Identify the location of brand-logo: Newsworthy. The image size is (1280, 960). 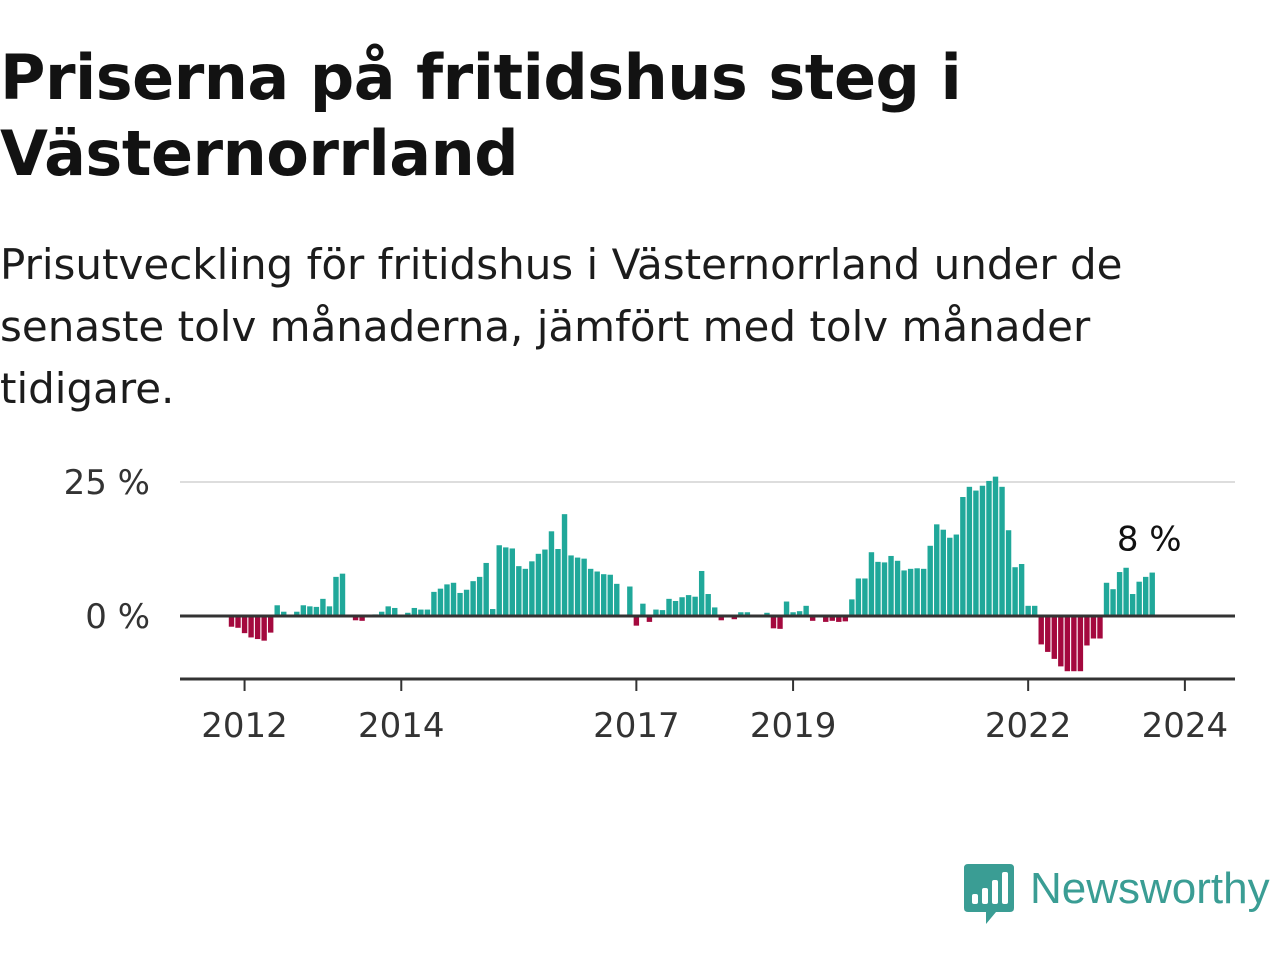
(1116, 895).